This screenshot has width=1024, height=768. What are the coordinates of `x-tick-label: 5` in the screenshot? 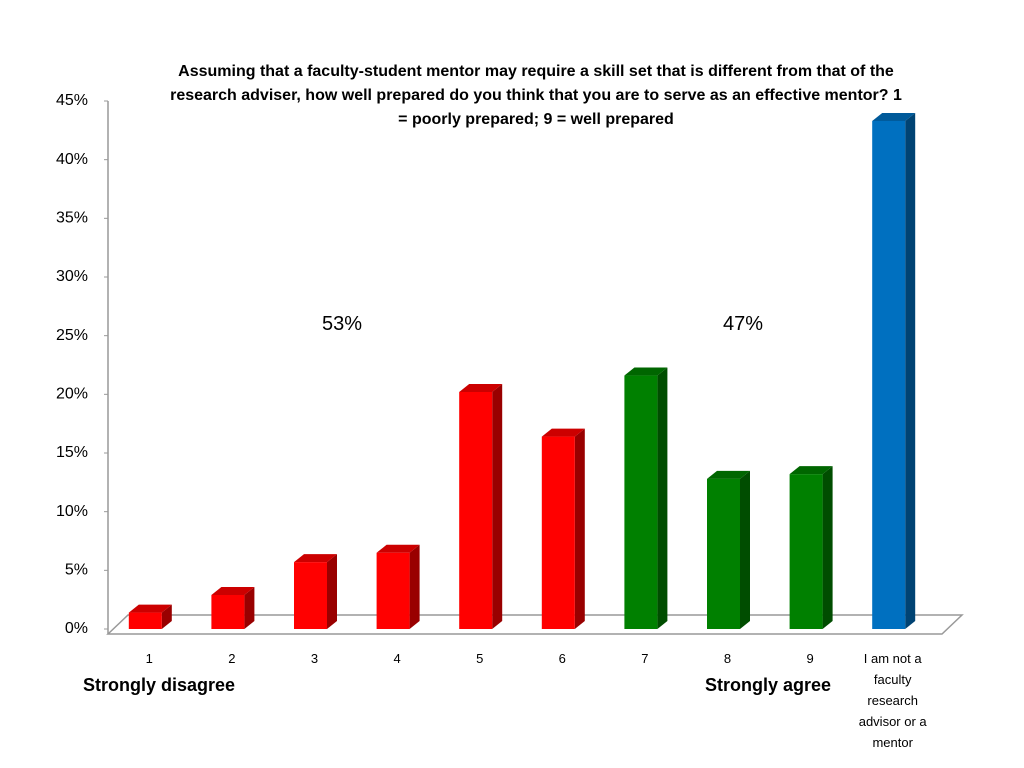 It's located at (480, 658).